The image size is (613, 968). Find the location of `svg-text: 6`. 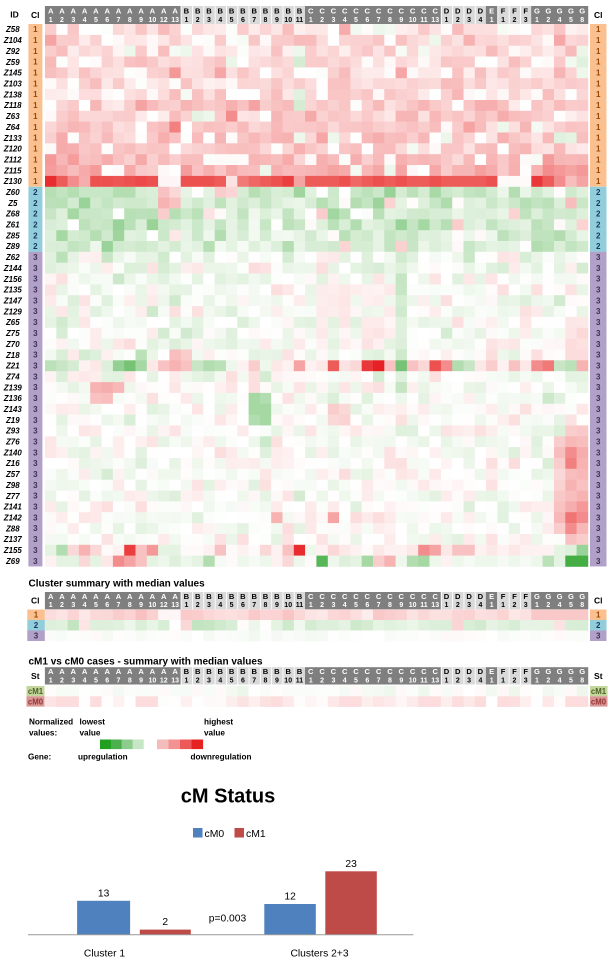

svg-text: 6 is located at coordinates (243, 605).